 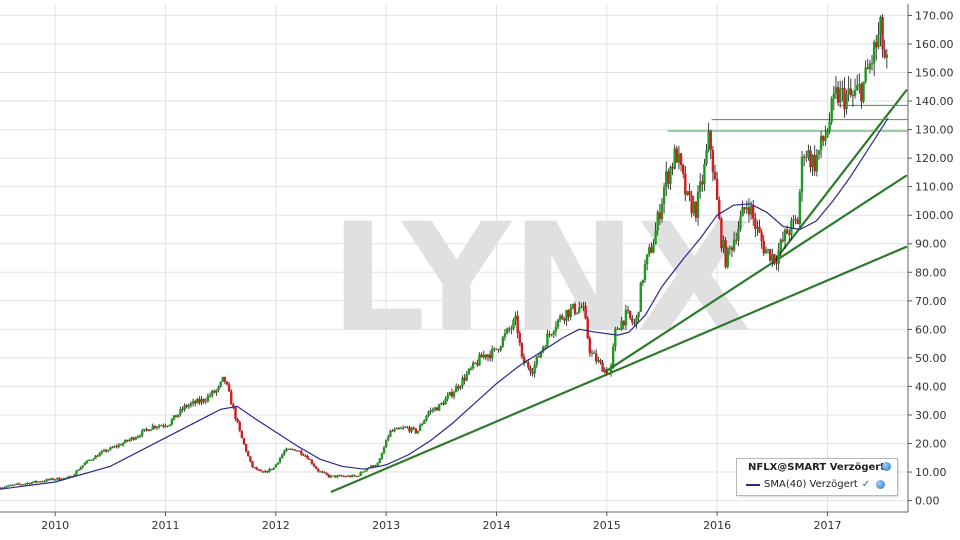 What do you see at coordinates (866, 484) in the screenshot?
I see `check-icon: ✓` at bounding box center [866, 484].